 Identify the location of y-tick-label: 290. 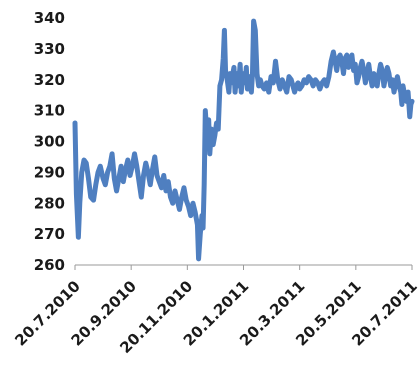
(49, 172).